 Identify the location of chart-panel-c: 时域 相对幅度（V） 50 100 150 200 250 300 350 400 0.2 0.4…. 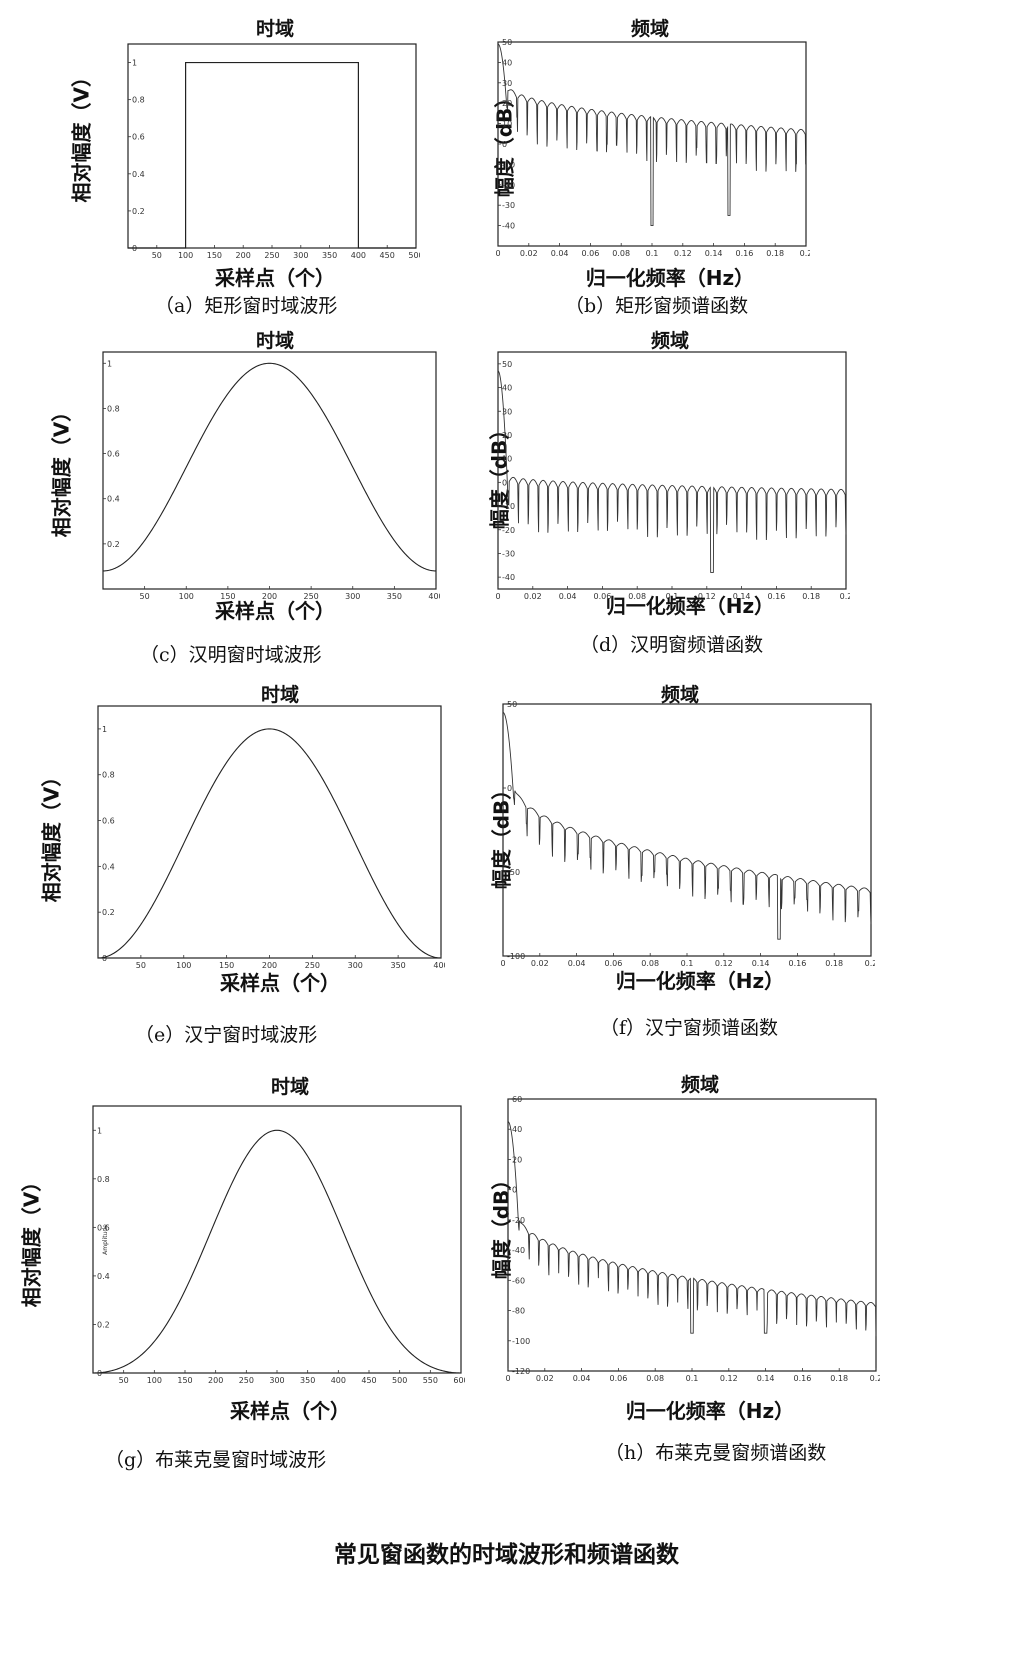
(235, 500).